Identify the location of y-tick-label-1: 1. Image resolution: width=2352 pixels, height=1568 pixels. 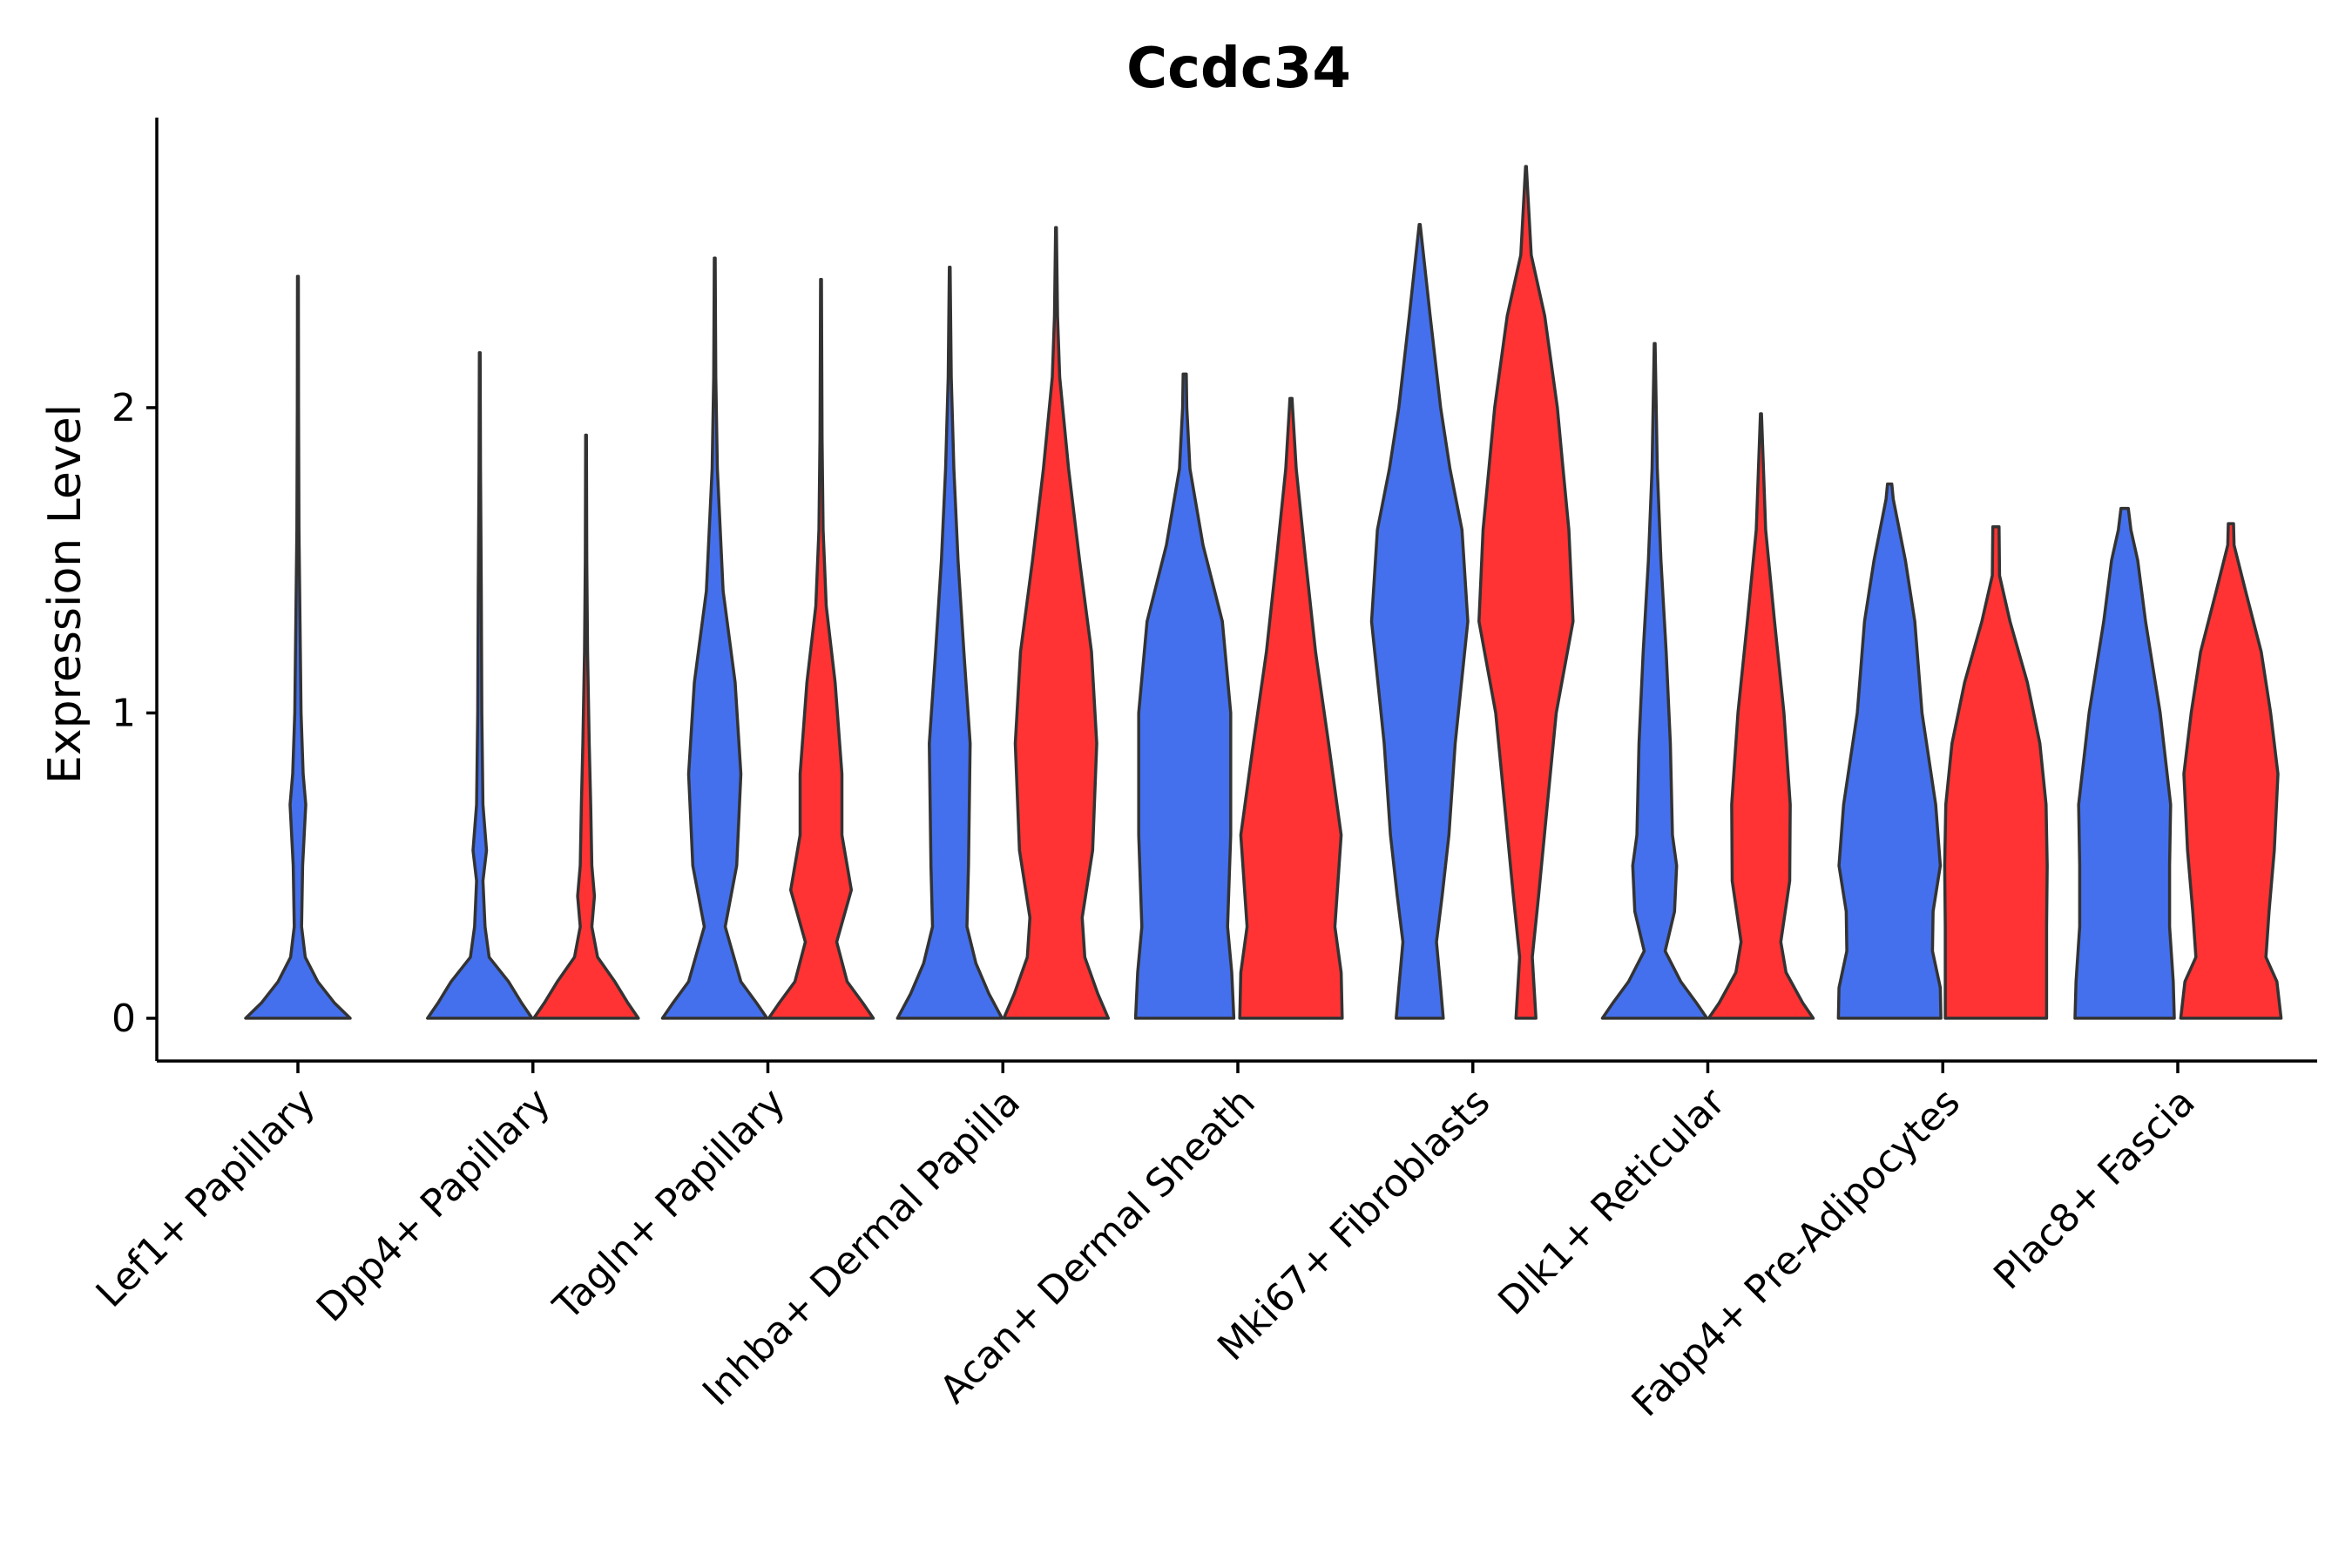
(124, 713).